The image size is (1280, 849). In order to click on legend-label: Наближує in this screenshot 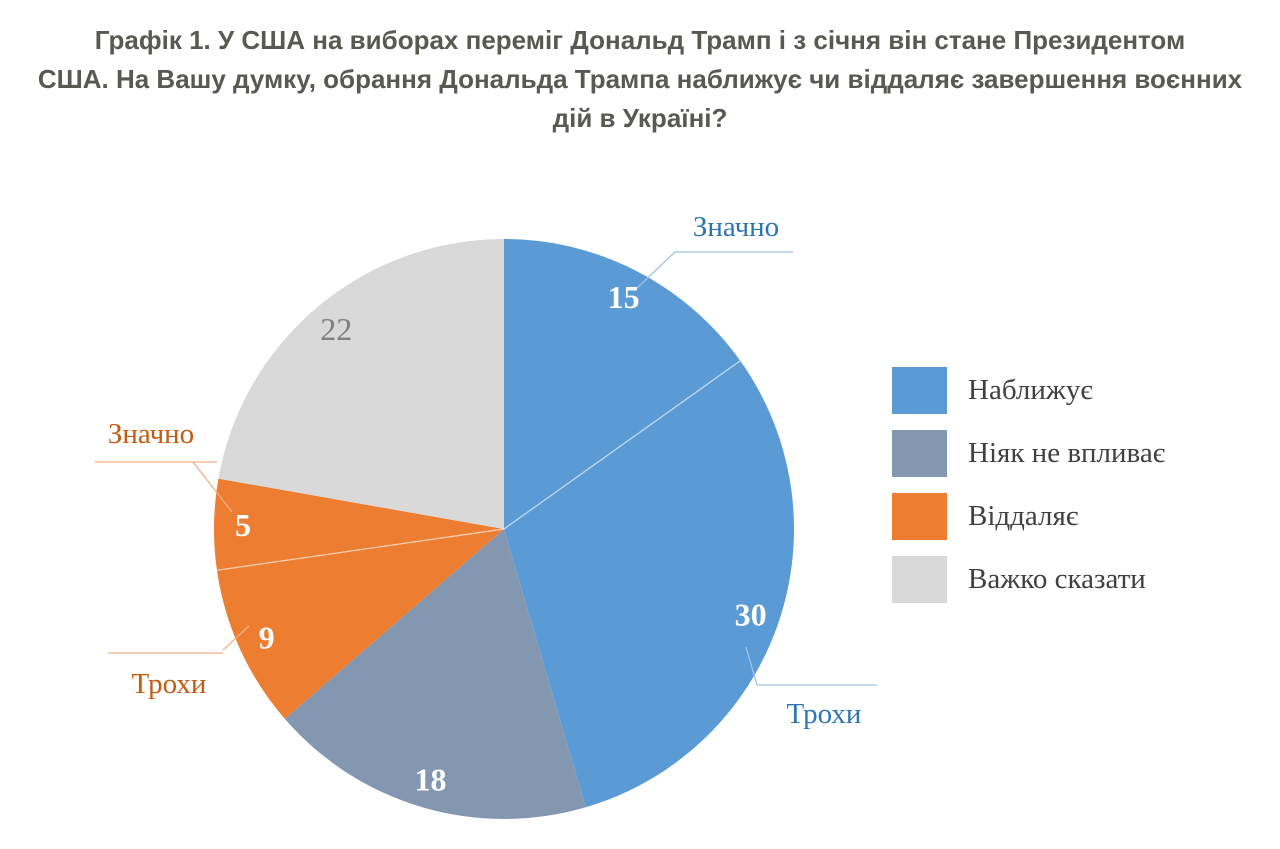, I will do `click(1030, 390)`.